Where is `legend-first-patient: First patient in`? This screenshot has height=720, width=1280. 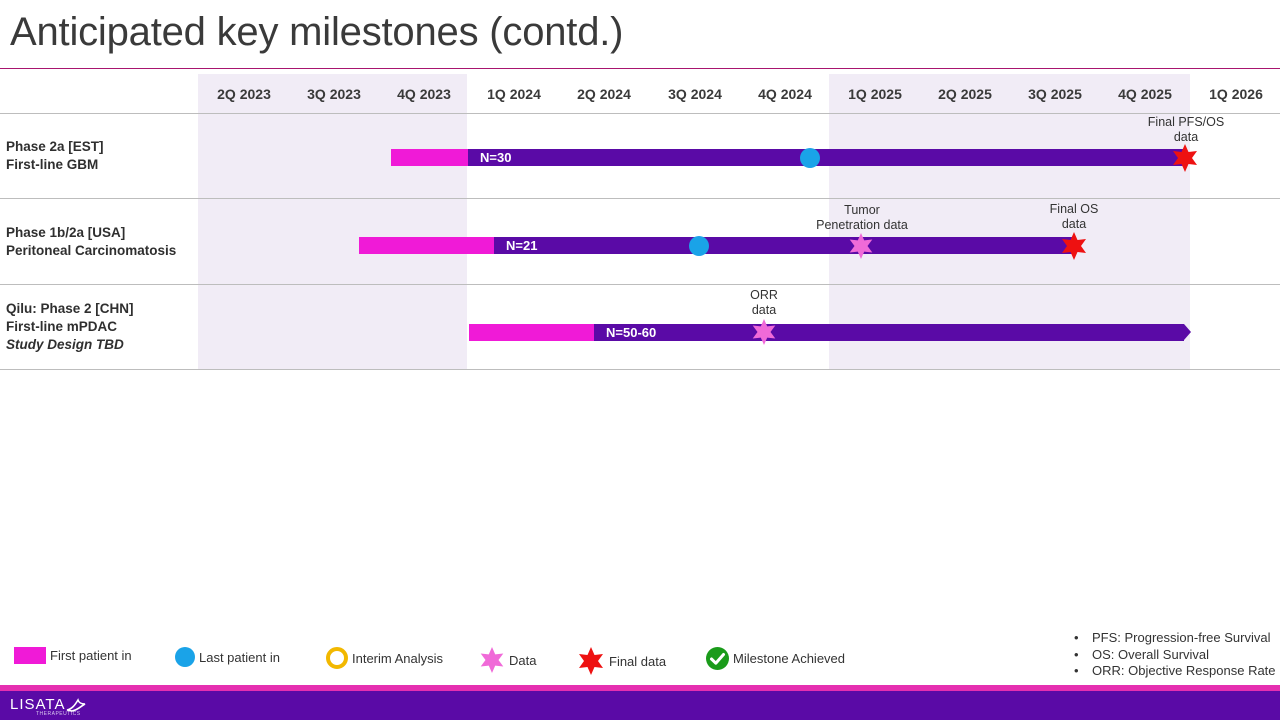 legend-first-patient: First patient in is located at coordinates (73, 655).